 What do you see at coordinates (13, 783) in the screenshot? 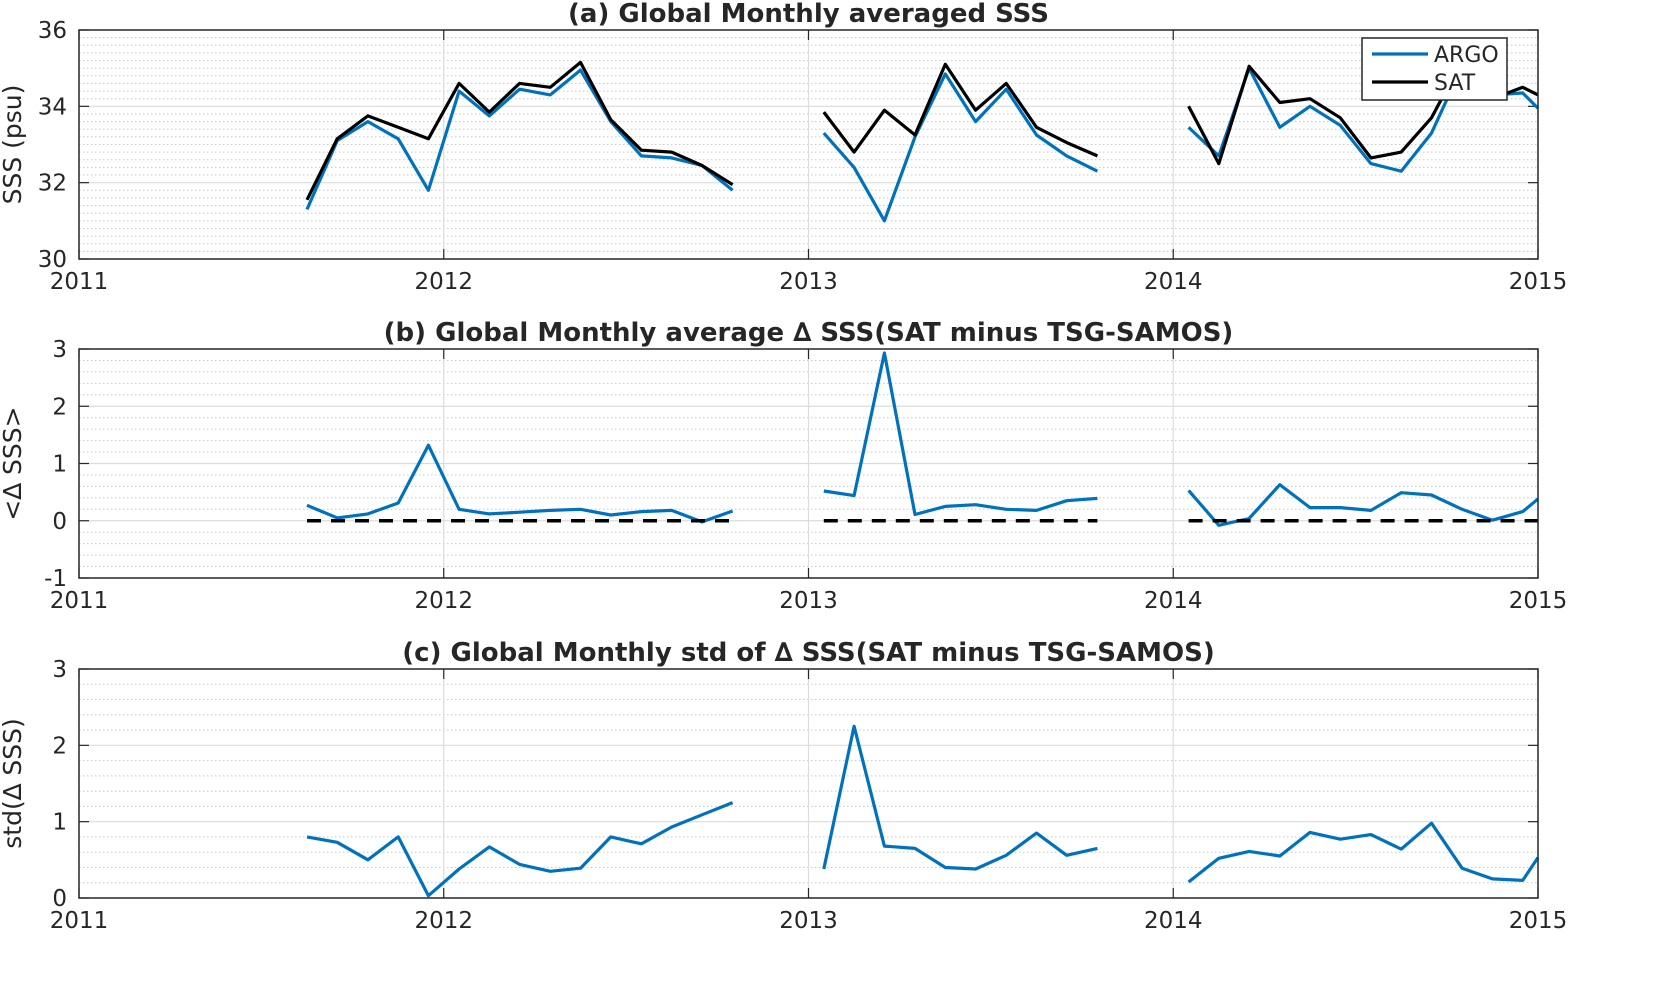
I see `panel-c-ylabel: std(∆ SSS)` at bounding box center [13, 783].